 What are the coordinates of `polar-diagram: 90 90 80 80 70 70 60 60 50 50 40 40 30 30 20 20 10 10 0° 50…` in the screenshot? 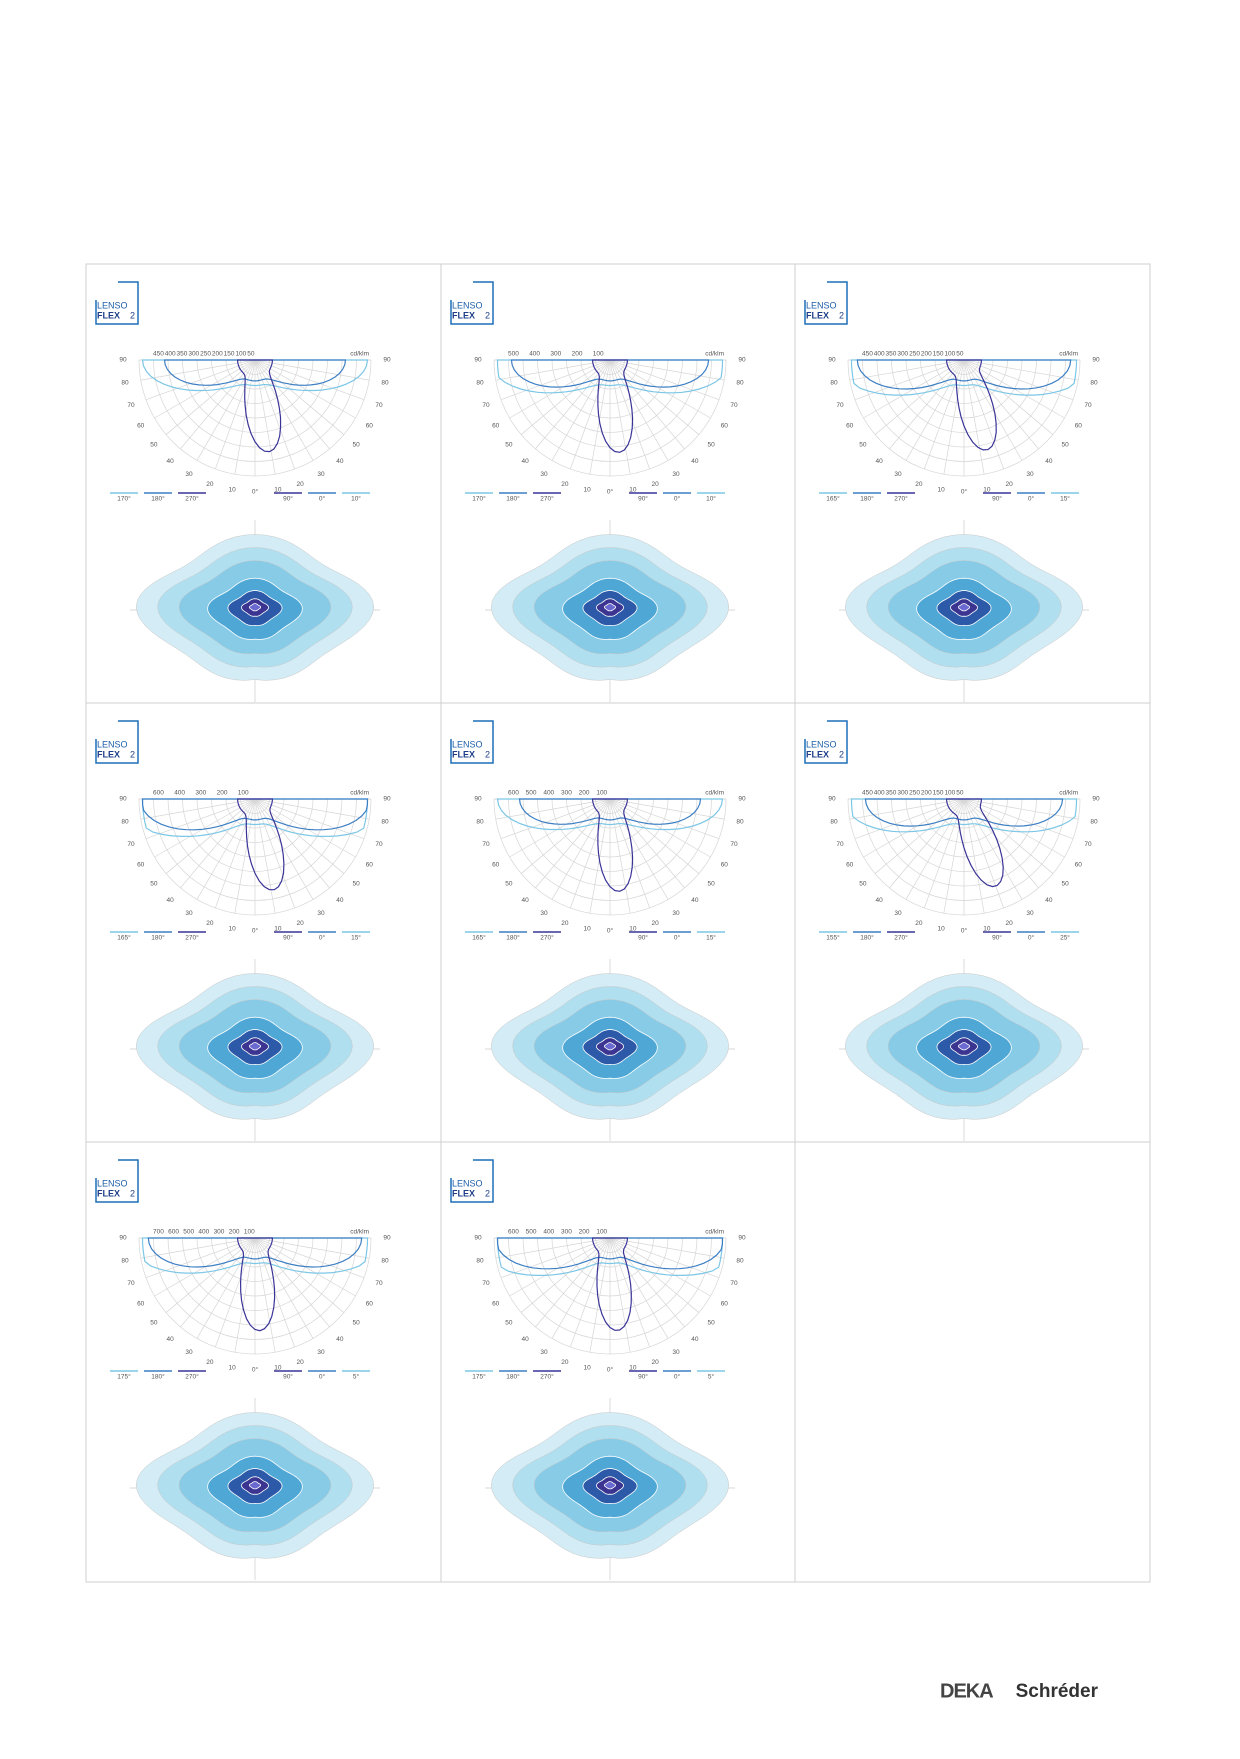 It's located at (605, 427).